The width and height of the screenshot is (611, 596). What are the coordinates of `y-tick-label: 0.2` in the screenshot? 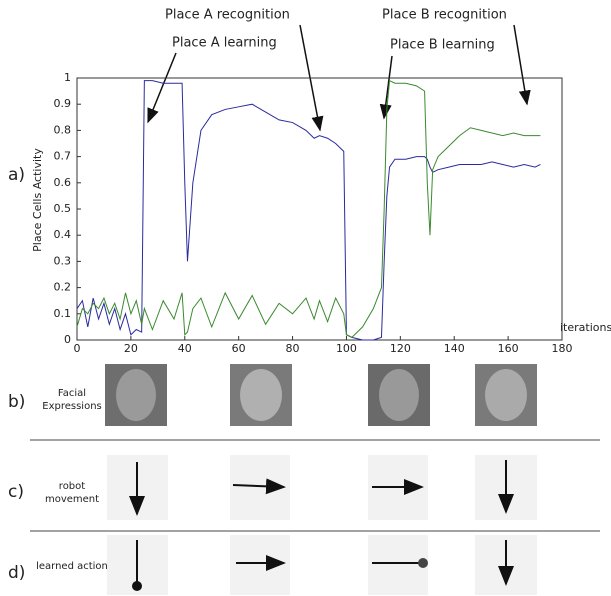 It's located at (63, 287).